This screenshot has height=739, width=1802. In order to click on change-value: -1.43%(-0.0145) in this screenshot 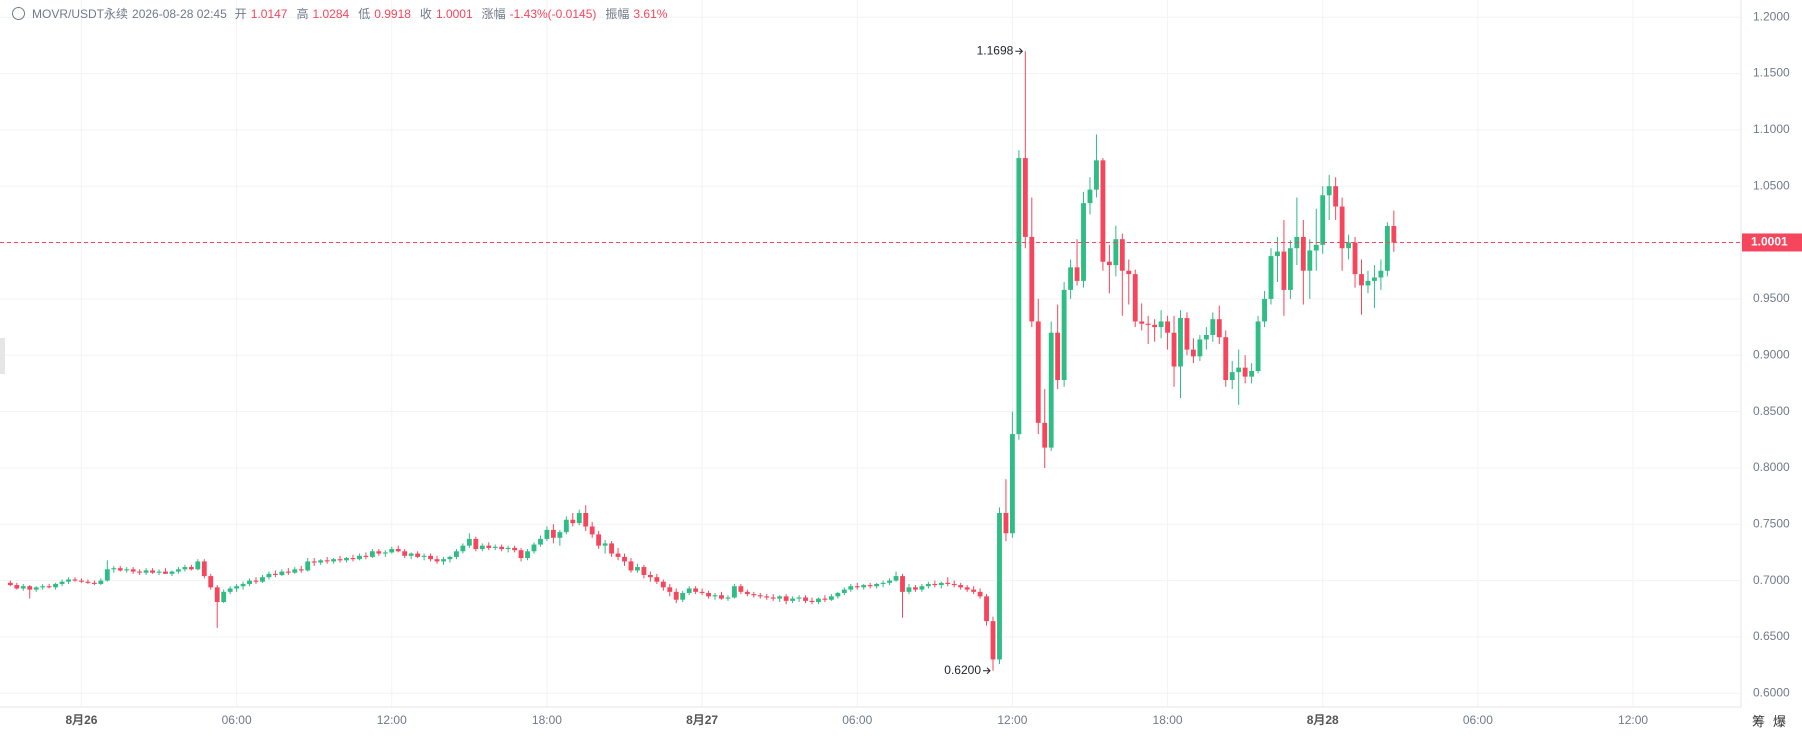, I will do `click(553, 13)`.